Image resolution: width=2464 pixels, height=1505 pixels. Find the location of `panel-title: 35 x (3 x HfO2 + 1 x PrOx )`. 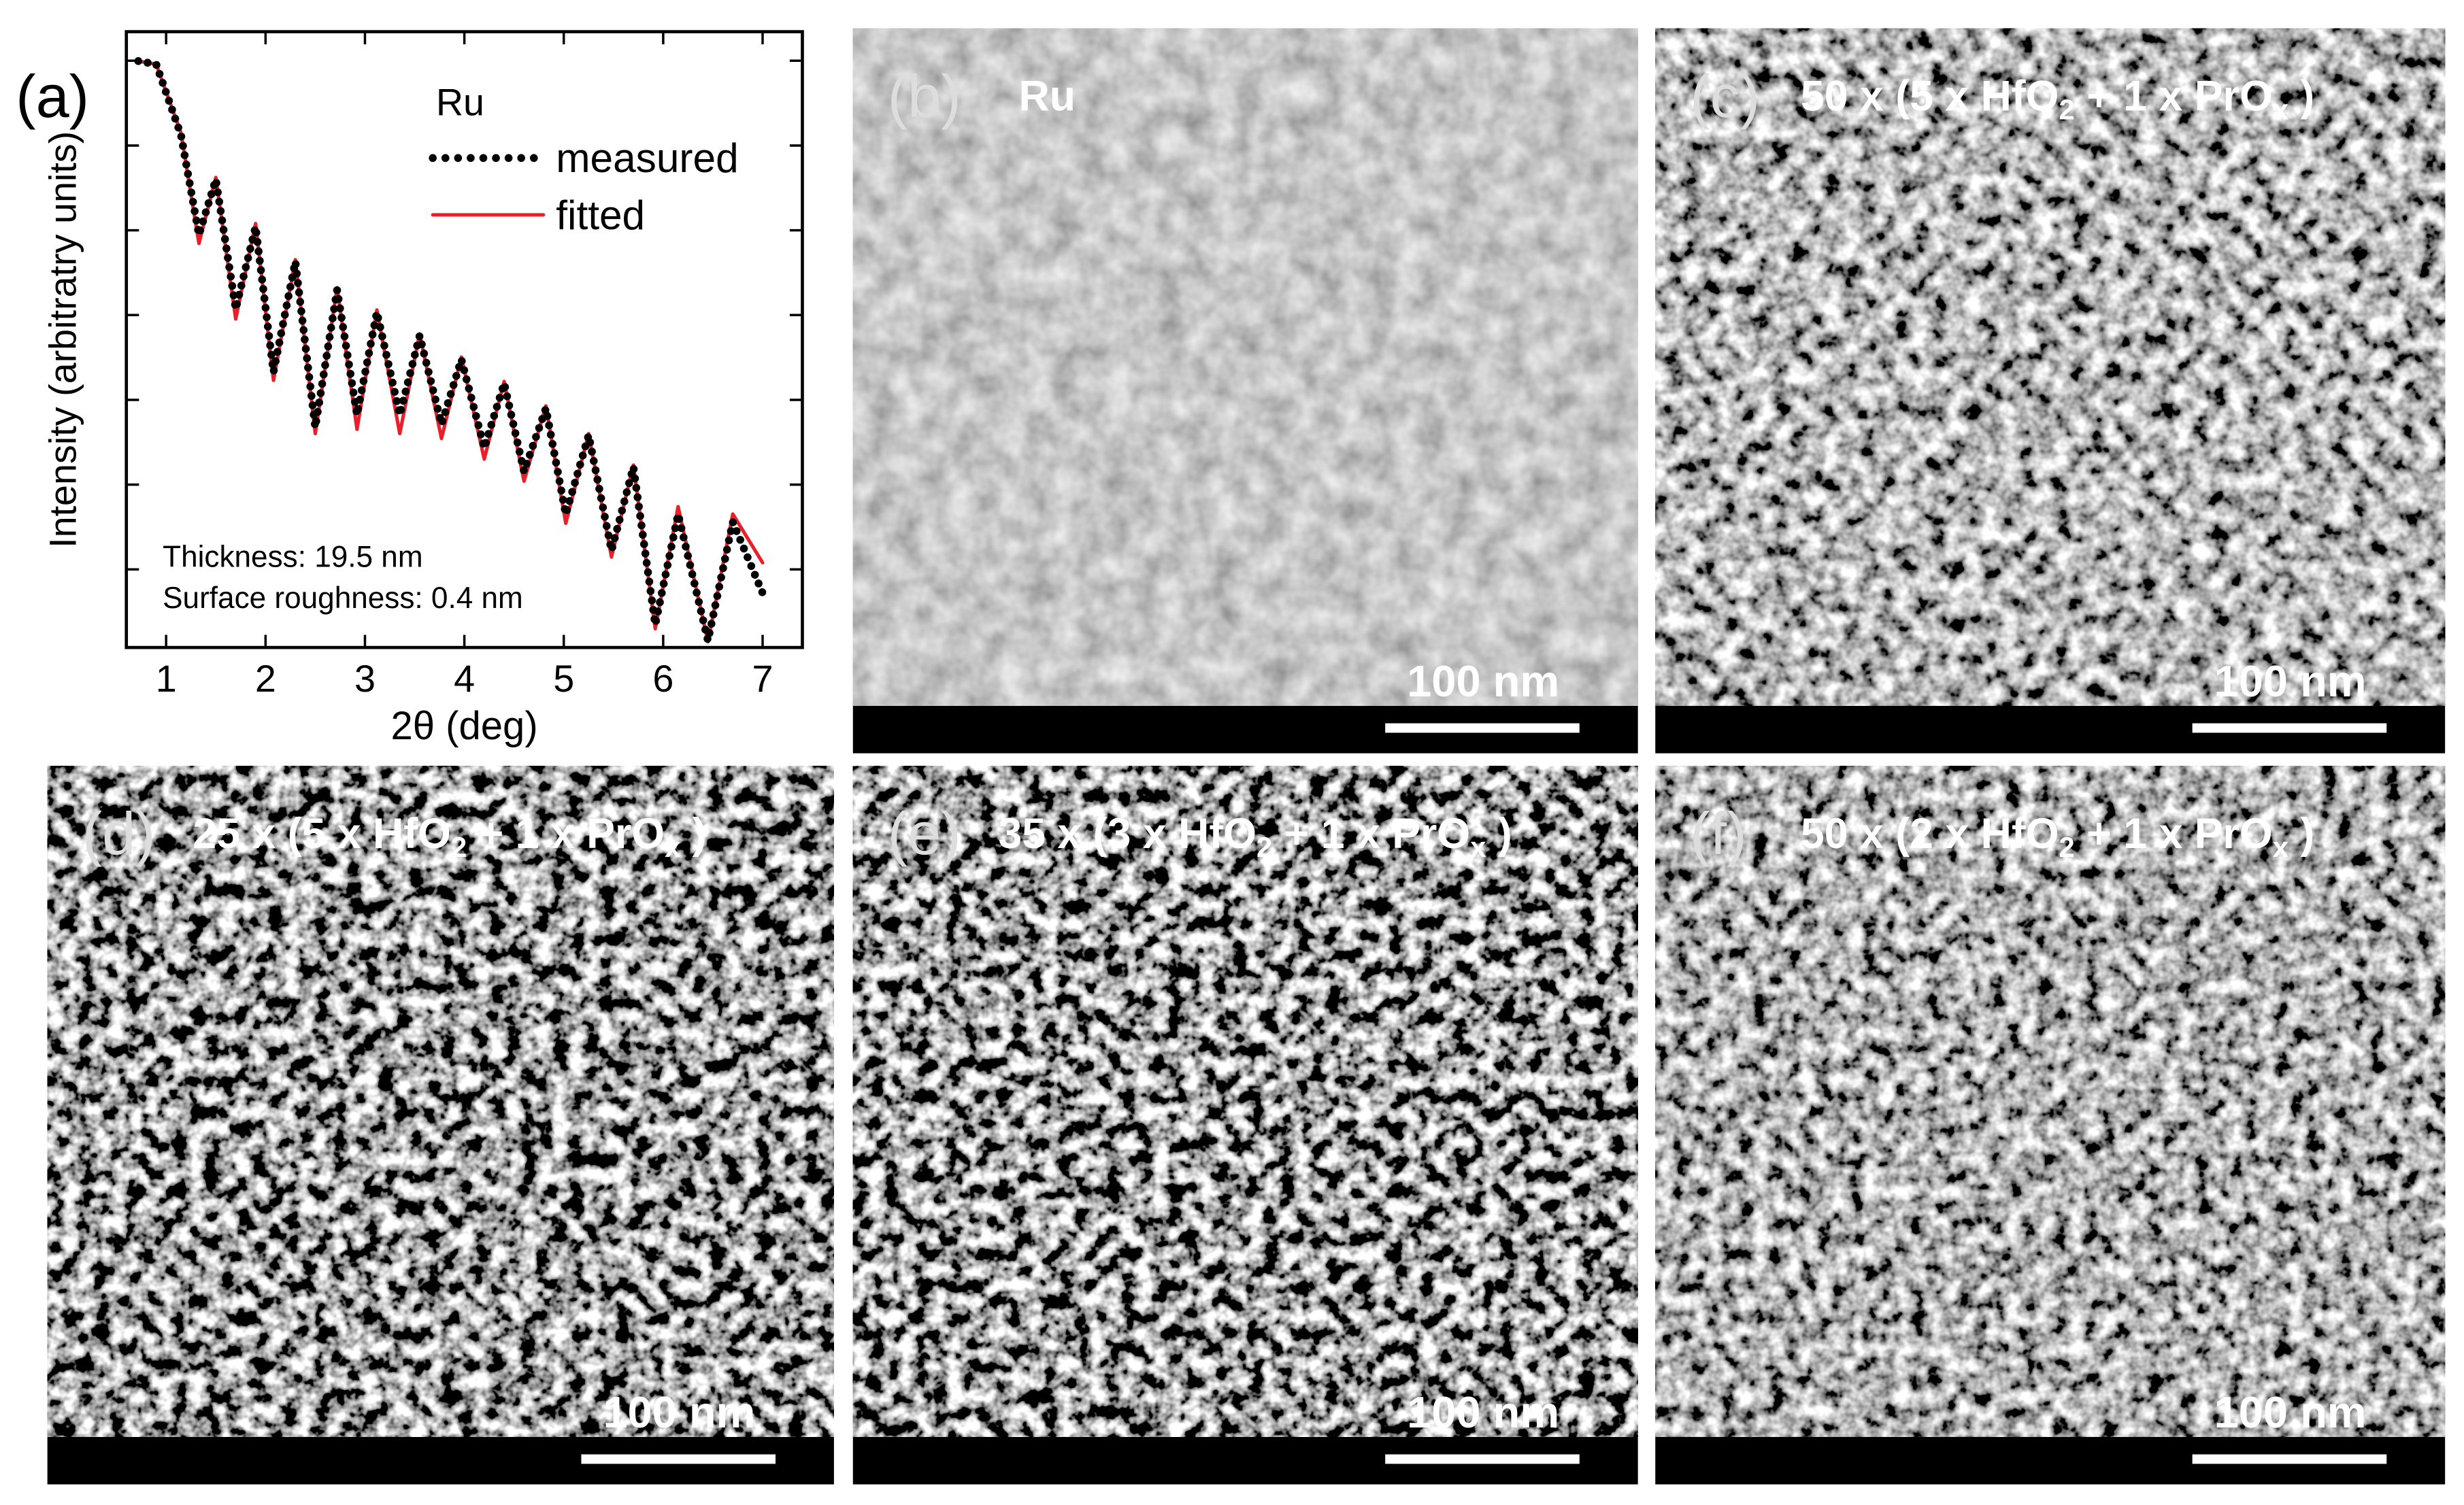

panel-title: 35 x (3 x HfO2 + 1 x PrOx ) is located at coordinates (1255, 836).